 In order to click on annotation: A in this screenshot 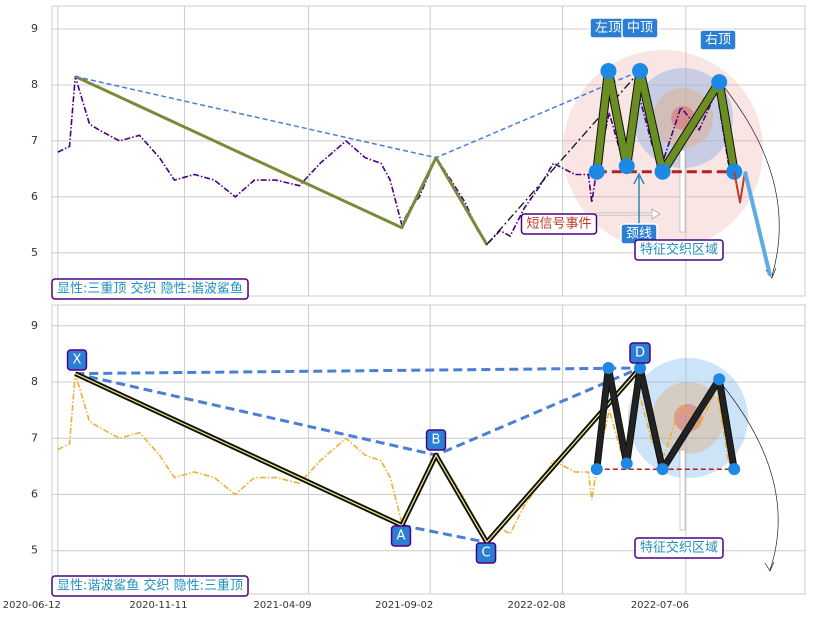, I will do `click(401, 536)`.